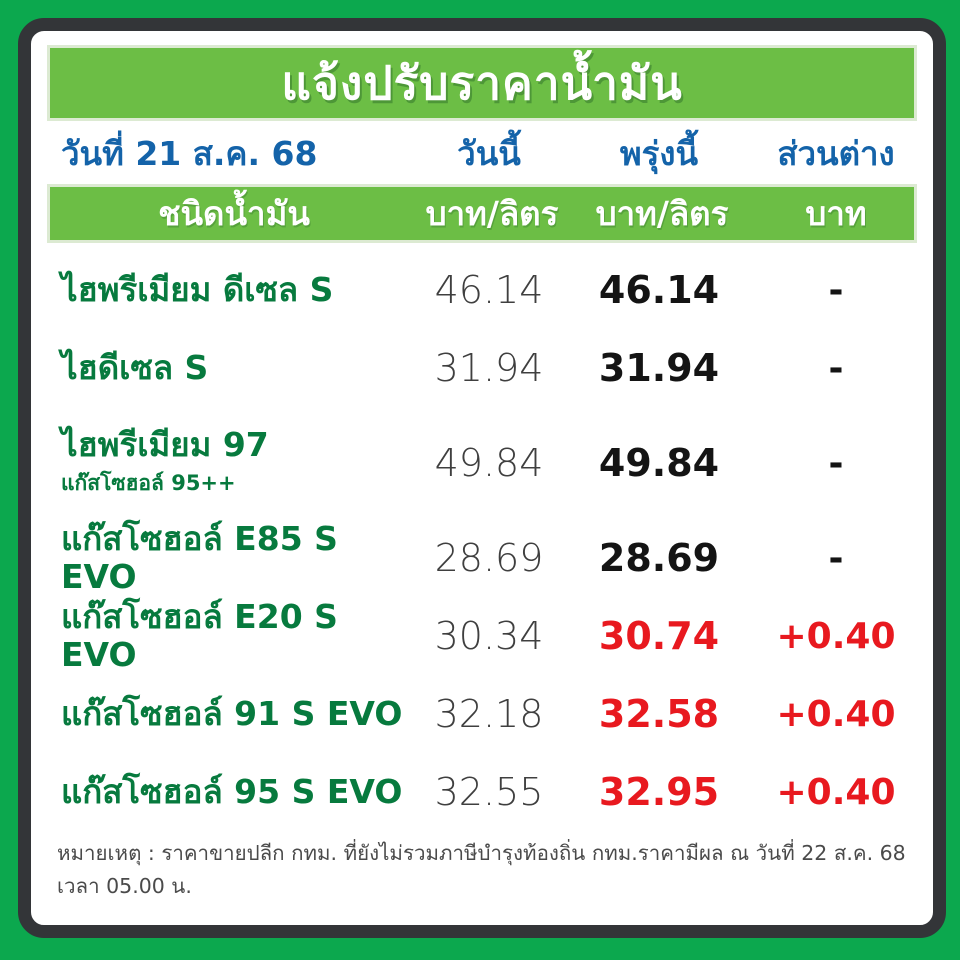 The height and width of the screenshot is (960, 960). I want to click on table-row: ไฮดีเซล S 31.94 31.94 -, so click(482, 368).